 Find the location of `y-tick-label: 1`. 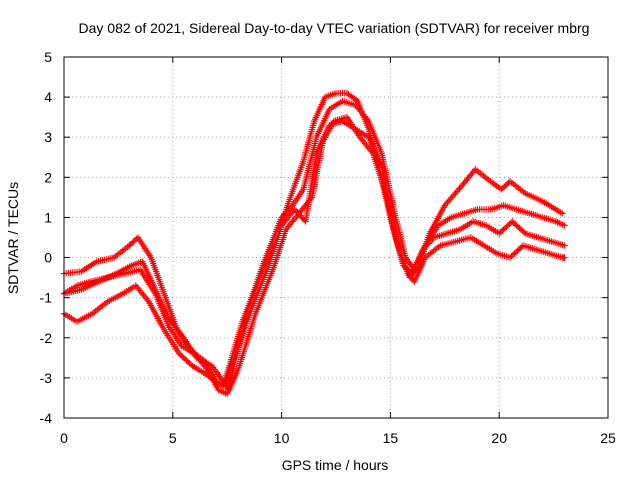

y-tick-label: 1 is located at coordinates (48, 217).